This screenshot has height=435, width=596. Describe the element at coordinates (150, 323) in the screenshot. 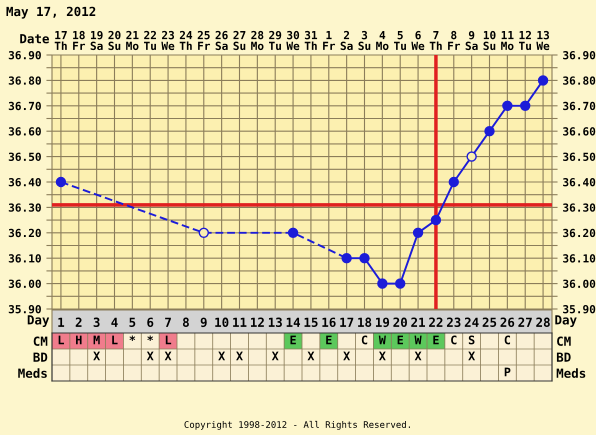

I see `x-tick-label: 6` at that location.